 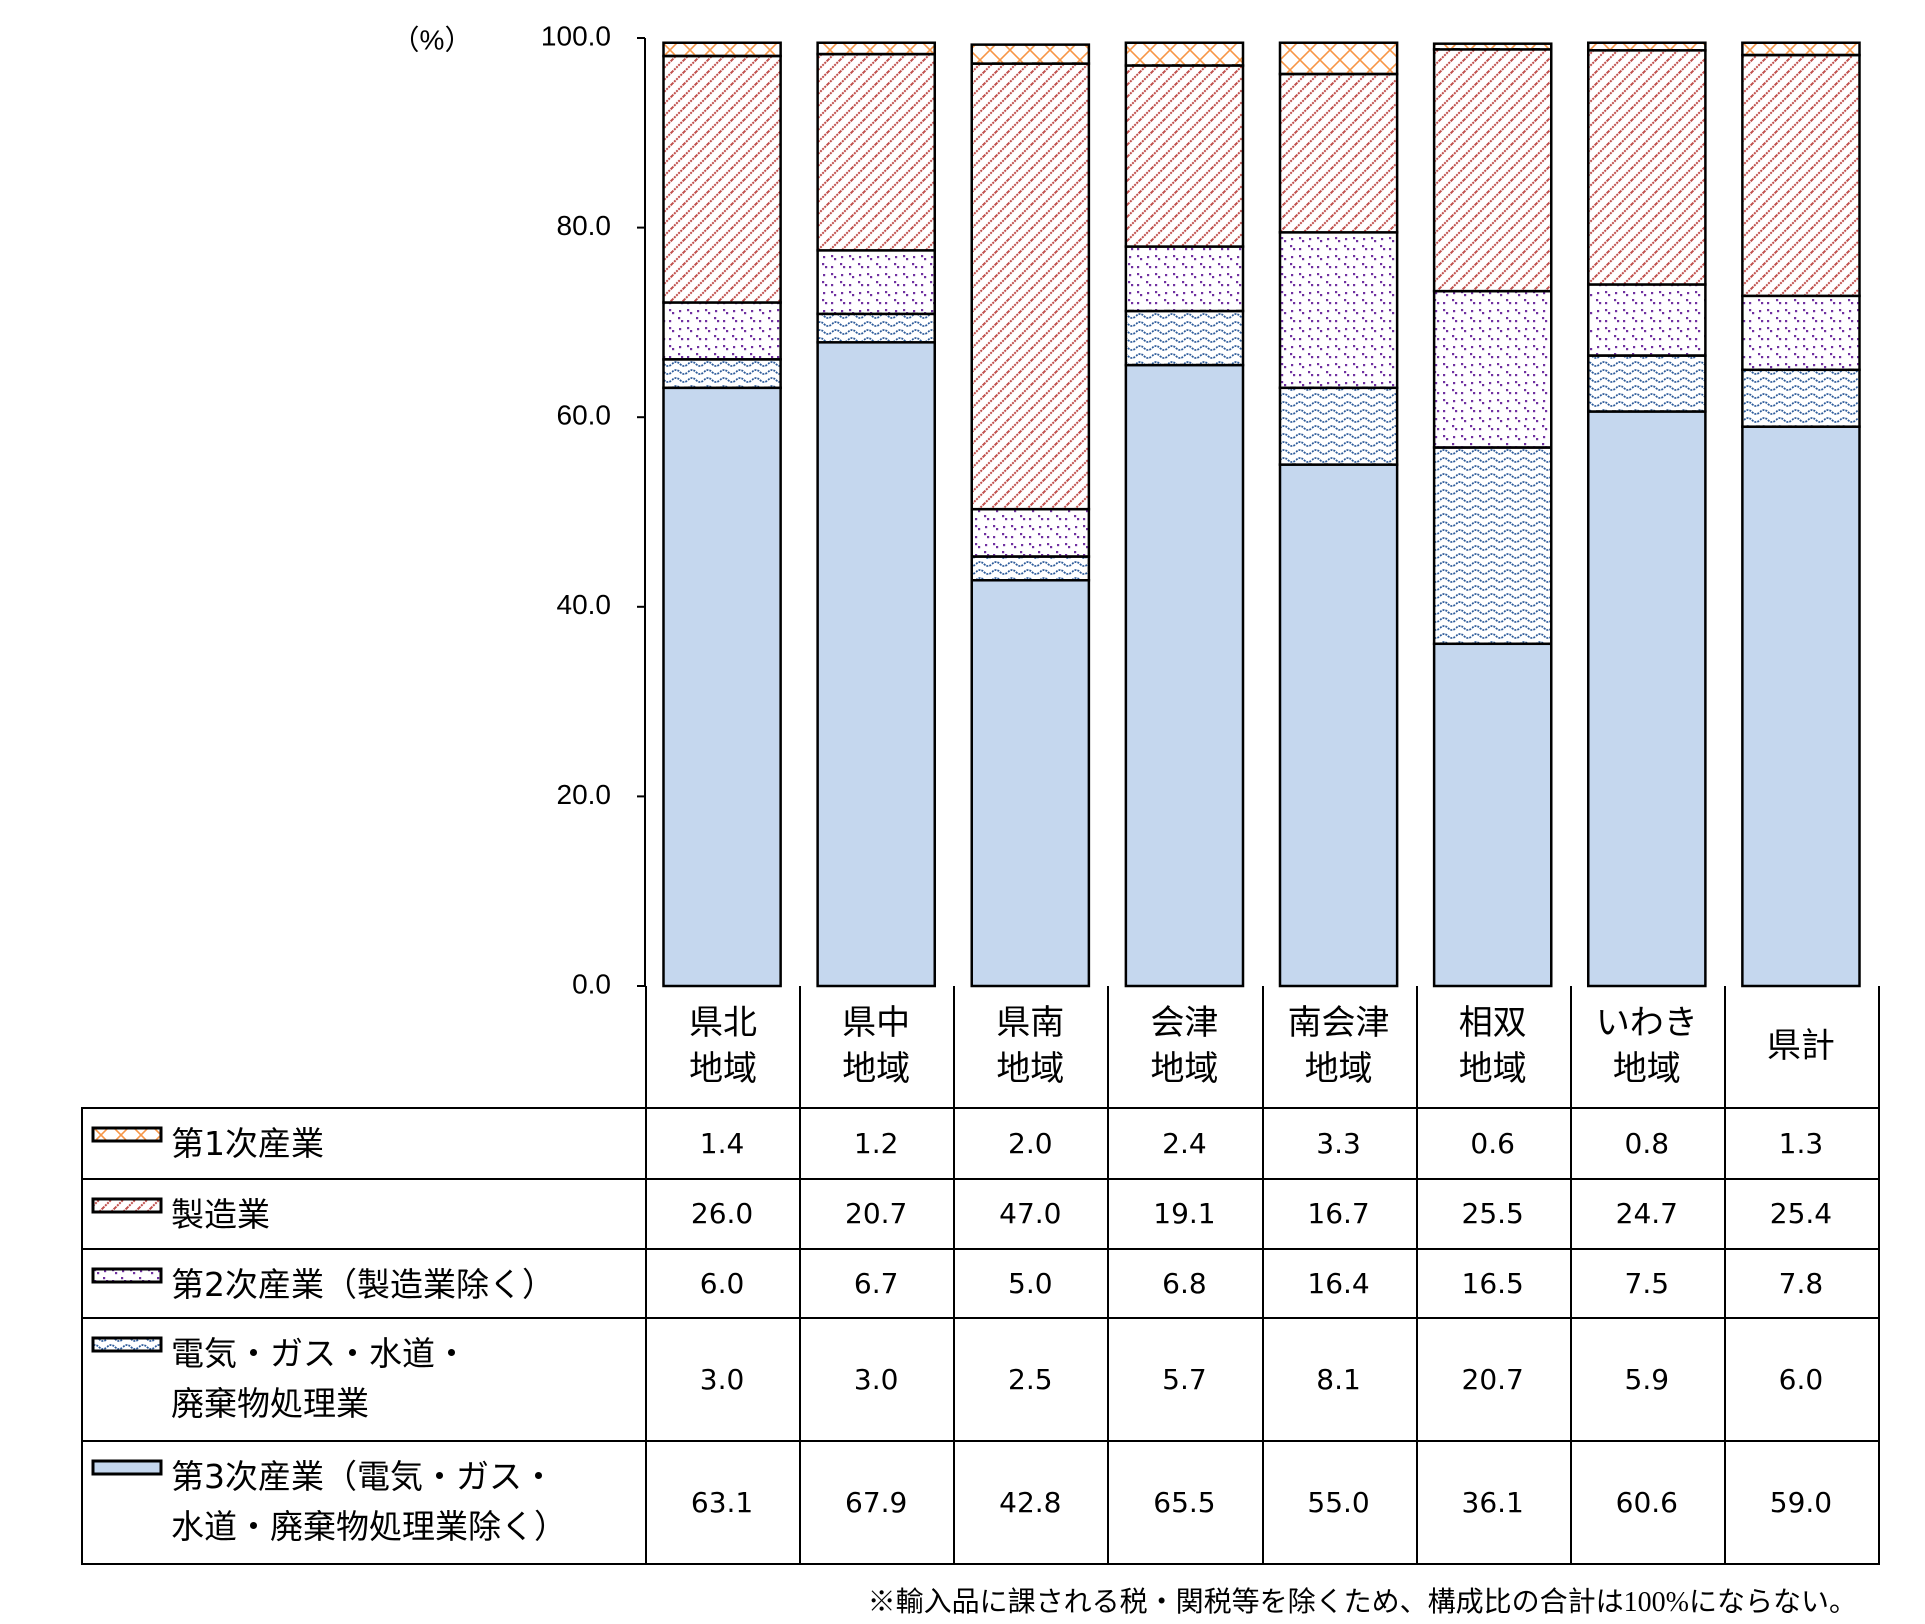 What do you see at coordinates (1031, 1143) in the screenshot?
I see `table-value: 2.0` at bounding box center [1031, 1143].